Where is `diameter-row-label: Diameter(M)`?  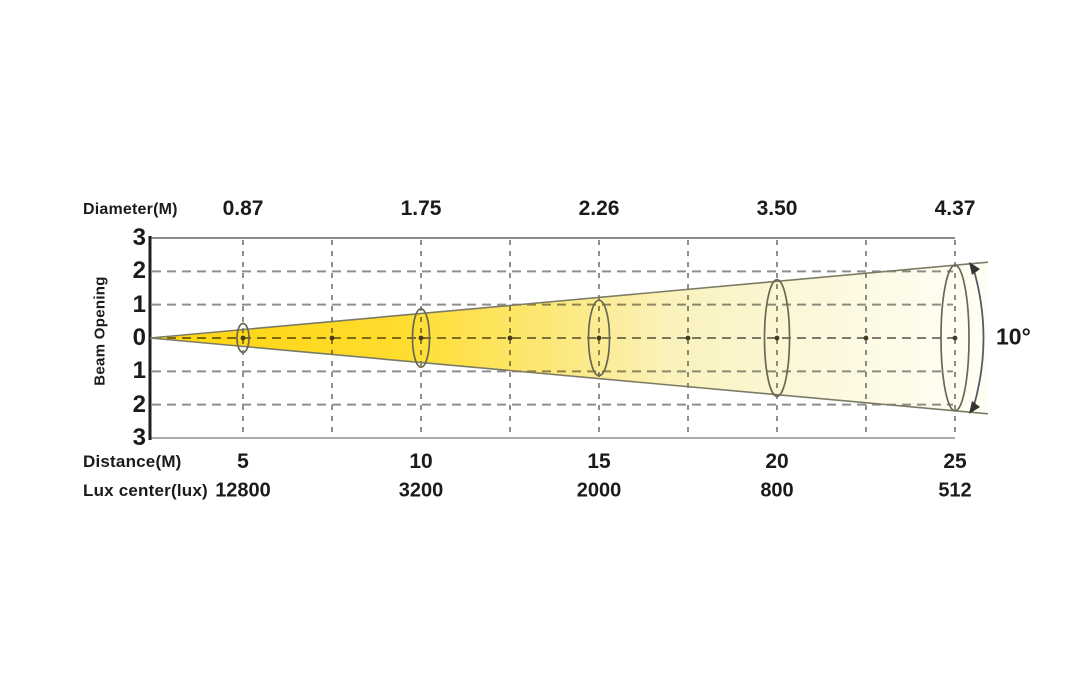 diameter-row-label: Diameter(M) is located at coordinates (130, 209).